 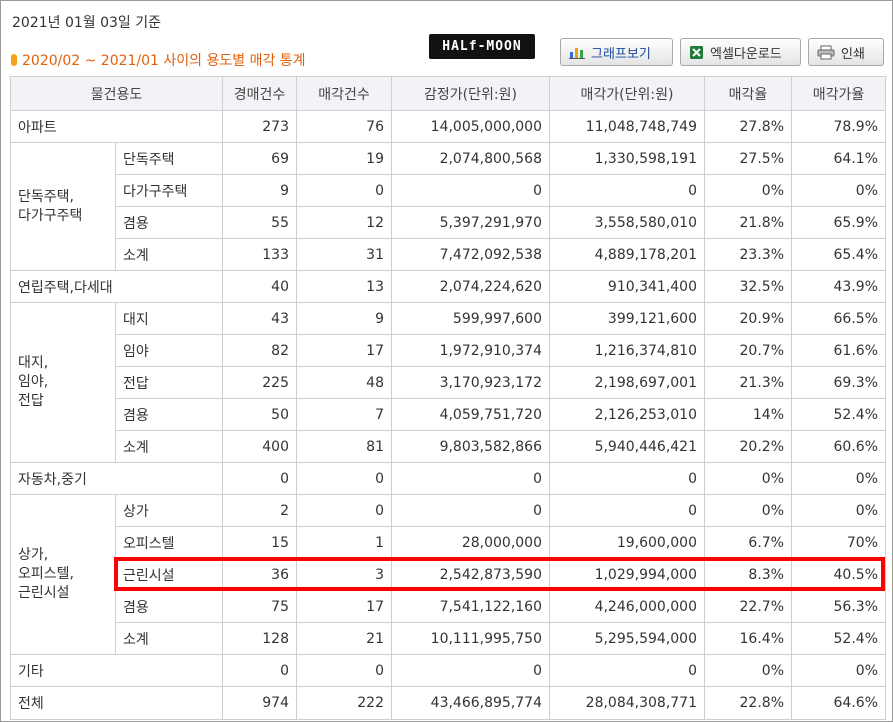 What do you see at coordinates (748, 222) in the screenshot?
I see `sale-rate: 21.8%` at bounding box center [748, 222].